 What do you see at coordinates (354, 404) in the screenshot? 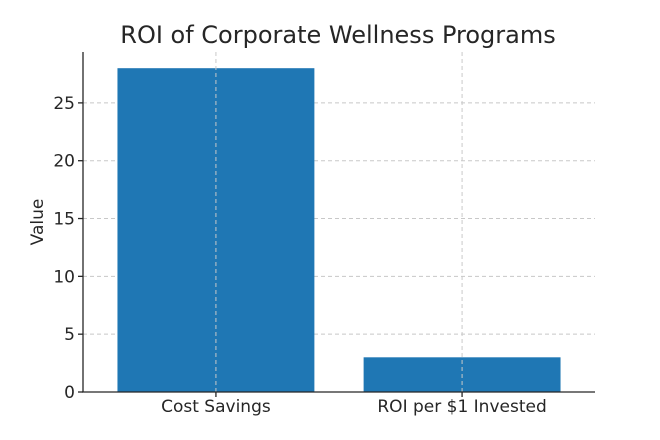
I see `x-axis-ticks: Cost Savings ROI per $1 Invested` at bounding box center [354, 404].